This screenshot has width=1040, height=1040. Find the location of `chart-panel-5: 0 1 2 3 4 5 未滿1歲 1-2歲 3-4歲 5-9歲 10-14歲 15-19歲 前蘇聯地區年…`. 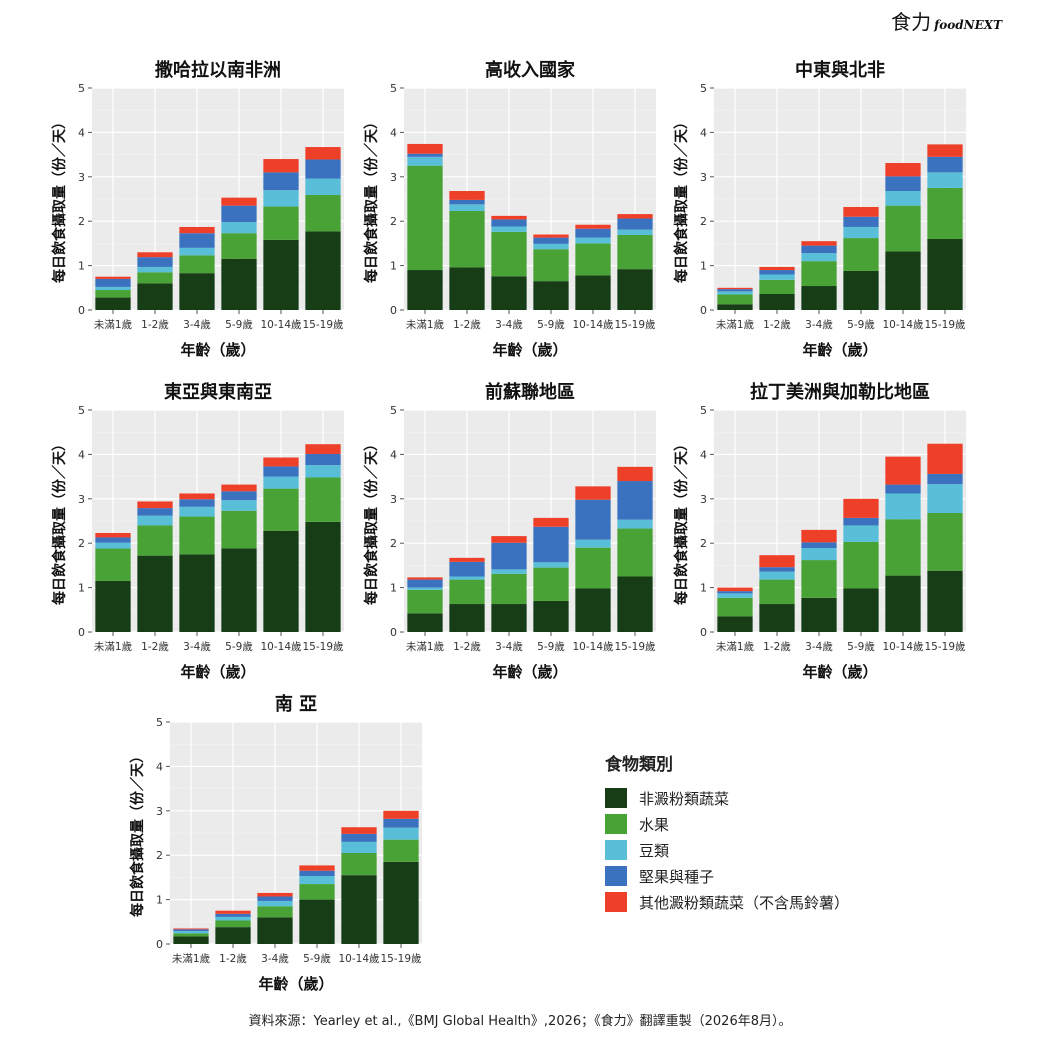

chart-panel-5: 0 1 2 3 4 5 未滿1歲 1-2歲 3-4歲 5-9歲 10-14歲 15-19歲 前蘇聯地區年… is located at coordinates (509, 531).